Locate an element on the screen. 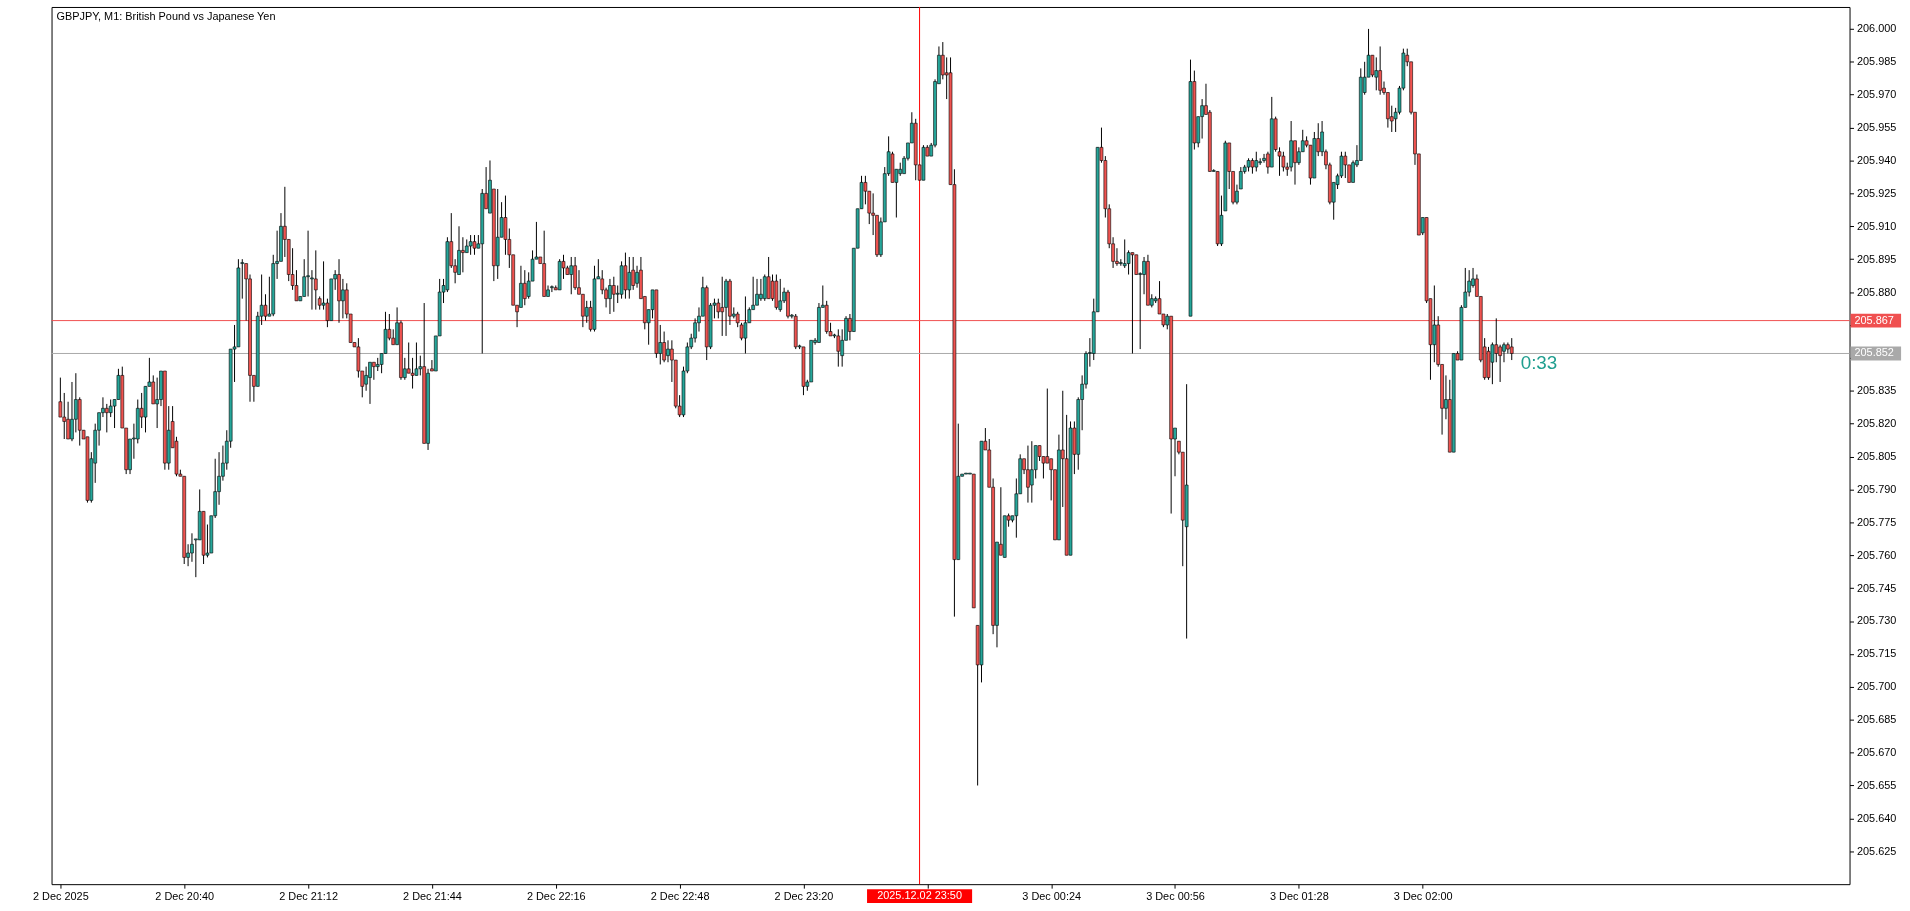  y-tick-label: 205.955 is located at coordinates (1876, 127).